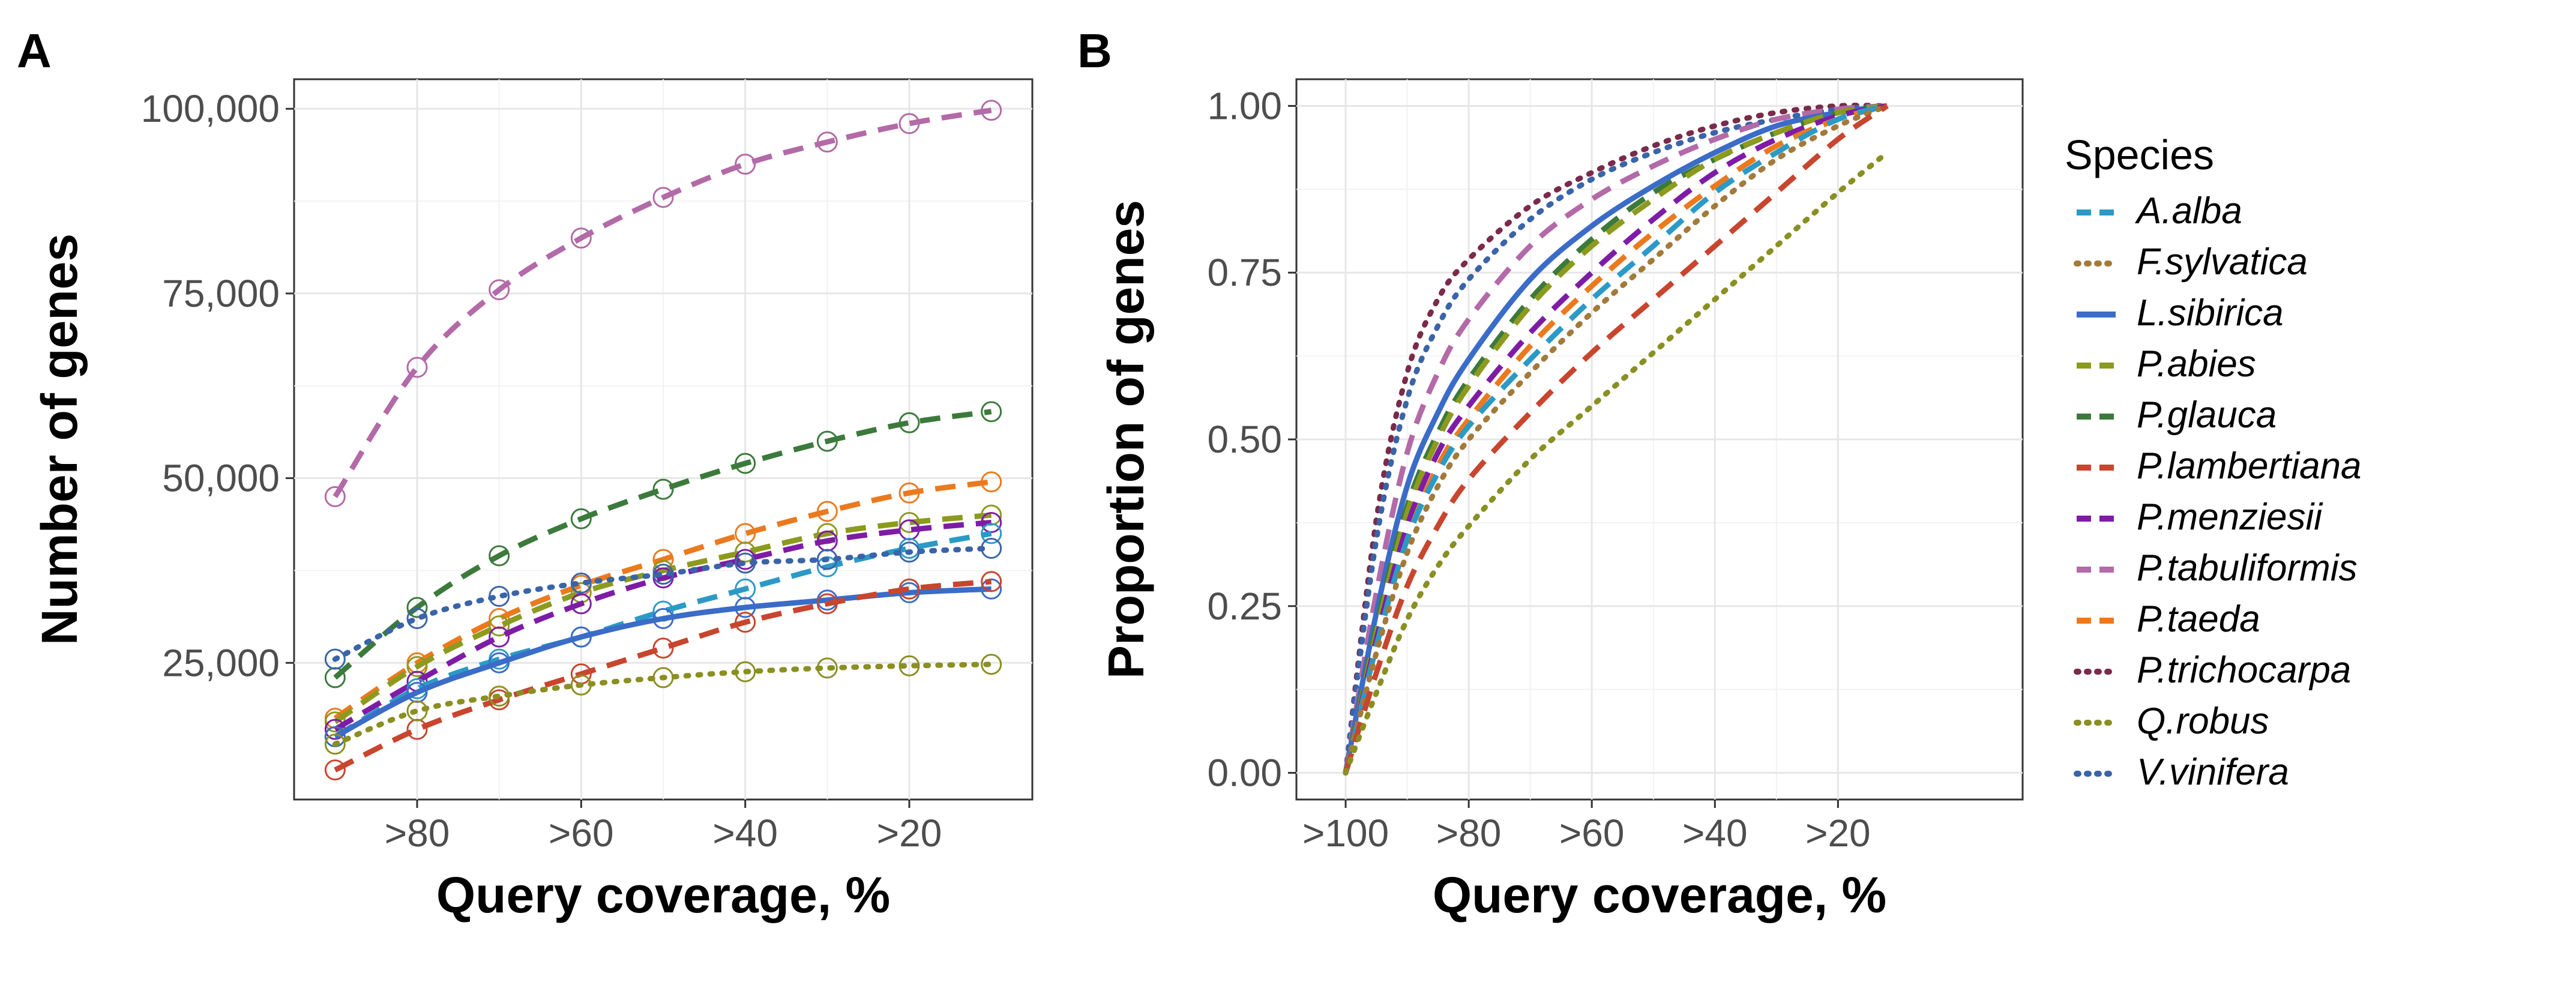 The height and width of the screenshot is (994, 2576). I want to click on series-line-P.menziesii, so click(663, 626).